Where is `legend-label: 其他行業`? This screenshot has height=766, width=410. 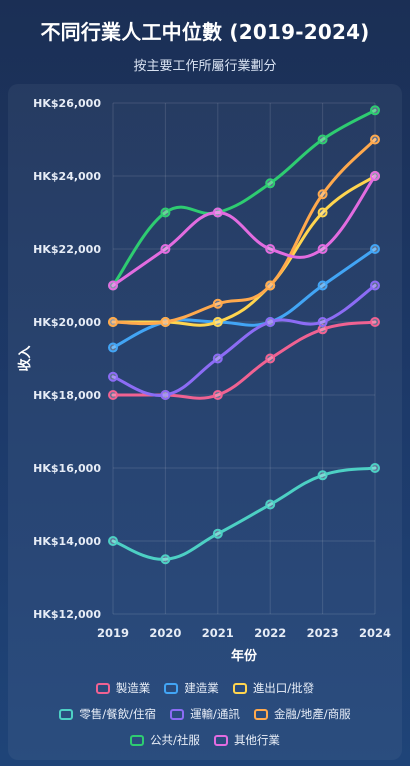 legend-label: 其他行業 is located at coordinates (256, 740).